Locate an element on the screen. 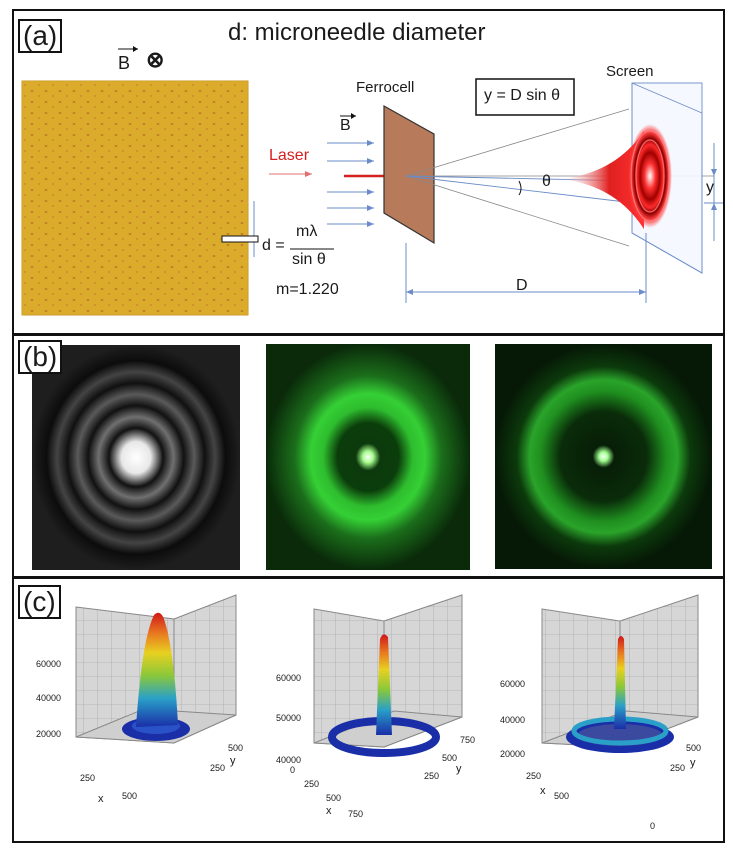 The image size is (733, 850). z-tick: 50000 is located at coordinates (289, 718).